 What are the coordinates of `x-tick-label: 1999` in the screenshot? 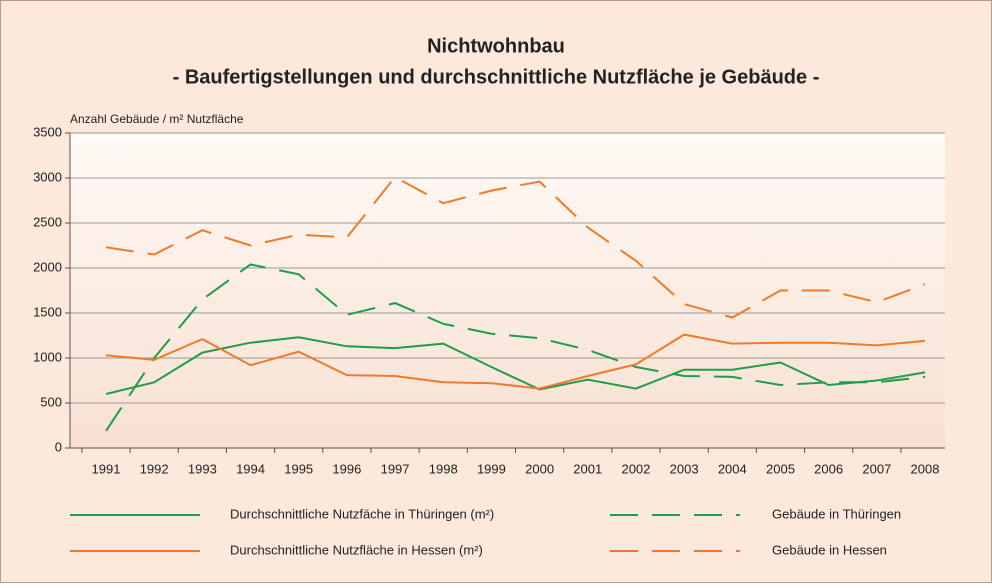 It's located at (491, 468).